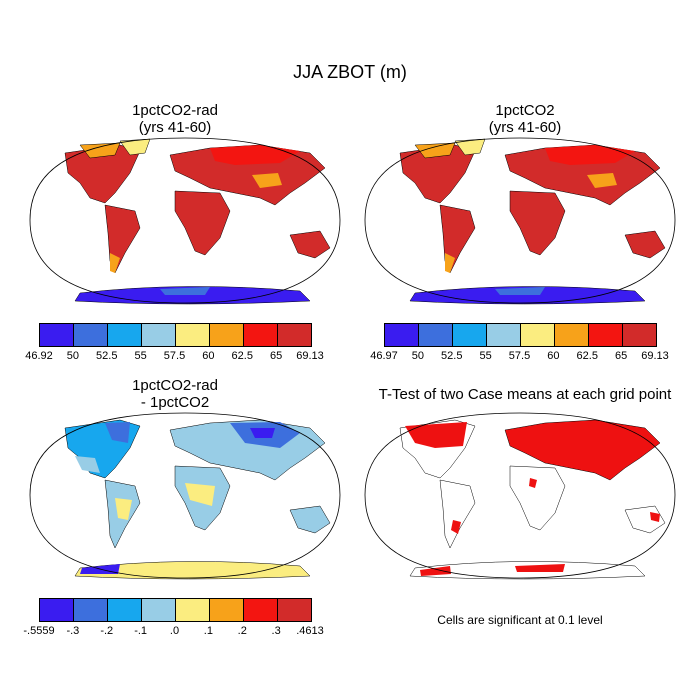  Describe the element at coordinates (276, 356) in the screenshot. I see `cb1-label-7: 65` at that location.